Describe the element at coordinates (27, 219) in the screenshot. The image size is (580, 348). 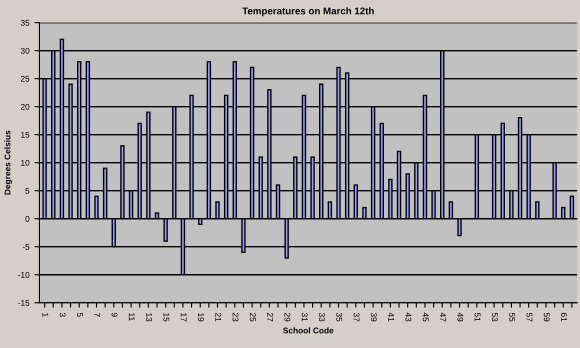
I see `y-tick-label: 0` at that location.